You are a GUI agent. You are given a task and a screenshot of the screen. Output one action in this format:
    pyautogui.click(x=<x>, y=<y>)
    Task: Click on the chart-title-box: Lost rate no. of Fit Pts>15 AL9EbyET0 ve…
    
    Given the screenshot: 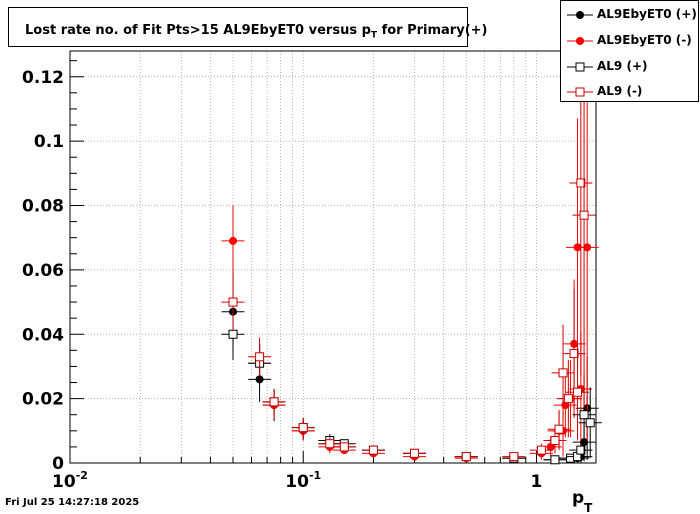 What is the action you would take?
    pyautogui.click(x=247, y=27)
    